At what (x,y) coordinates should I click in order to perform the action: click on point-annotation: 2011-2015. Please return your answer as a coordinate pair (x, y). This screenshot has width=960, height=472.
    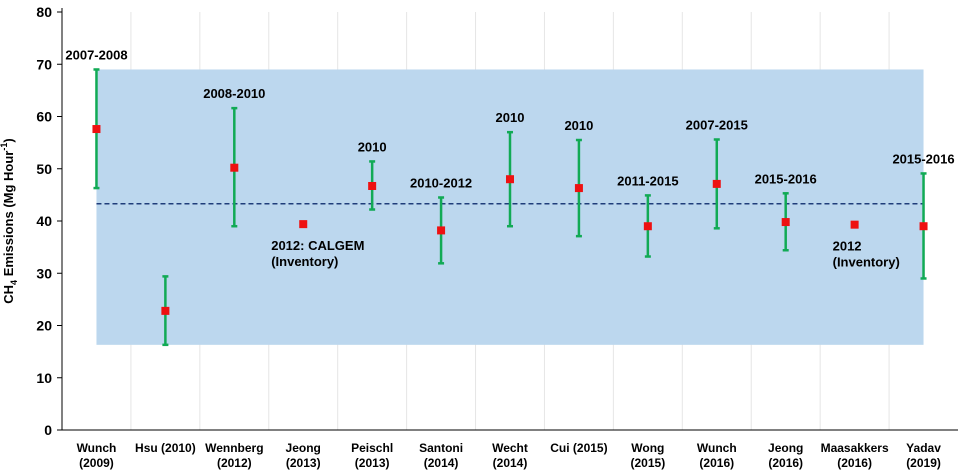
    Looking at the image, I should click on (647, 180).